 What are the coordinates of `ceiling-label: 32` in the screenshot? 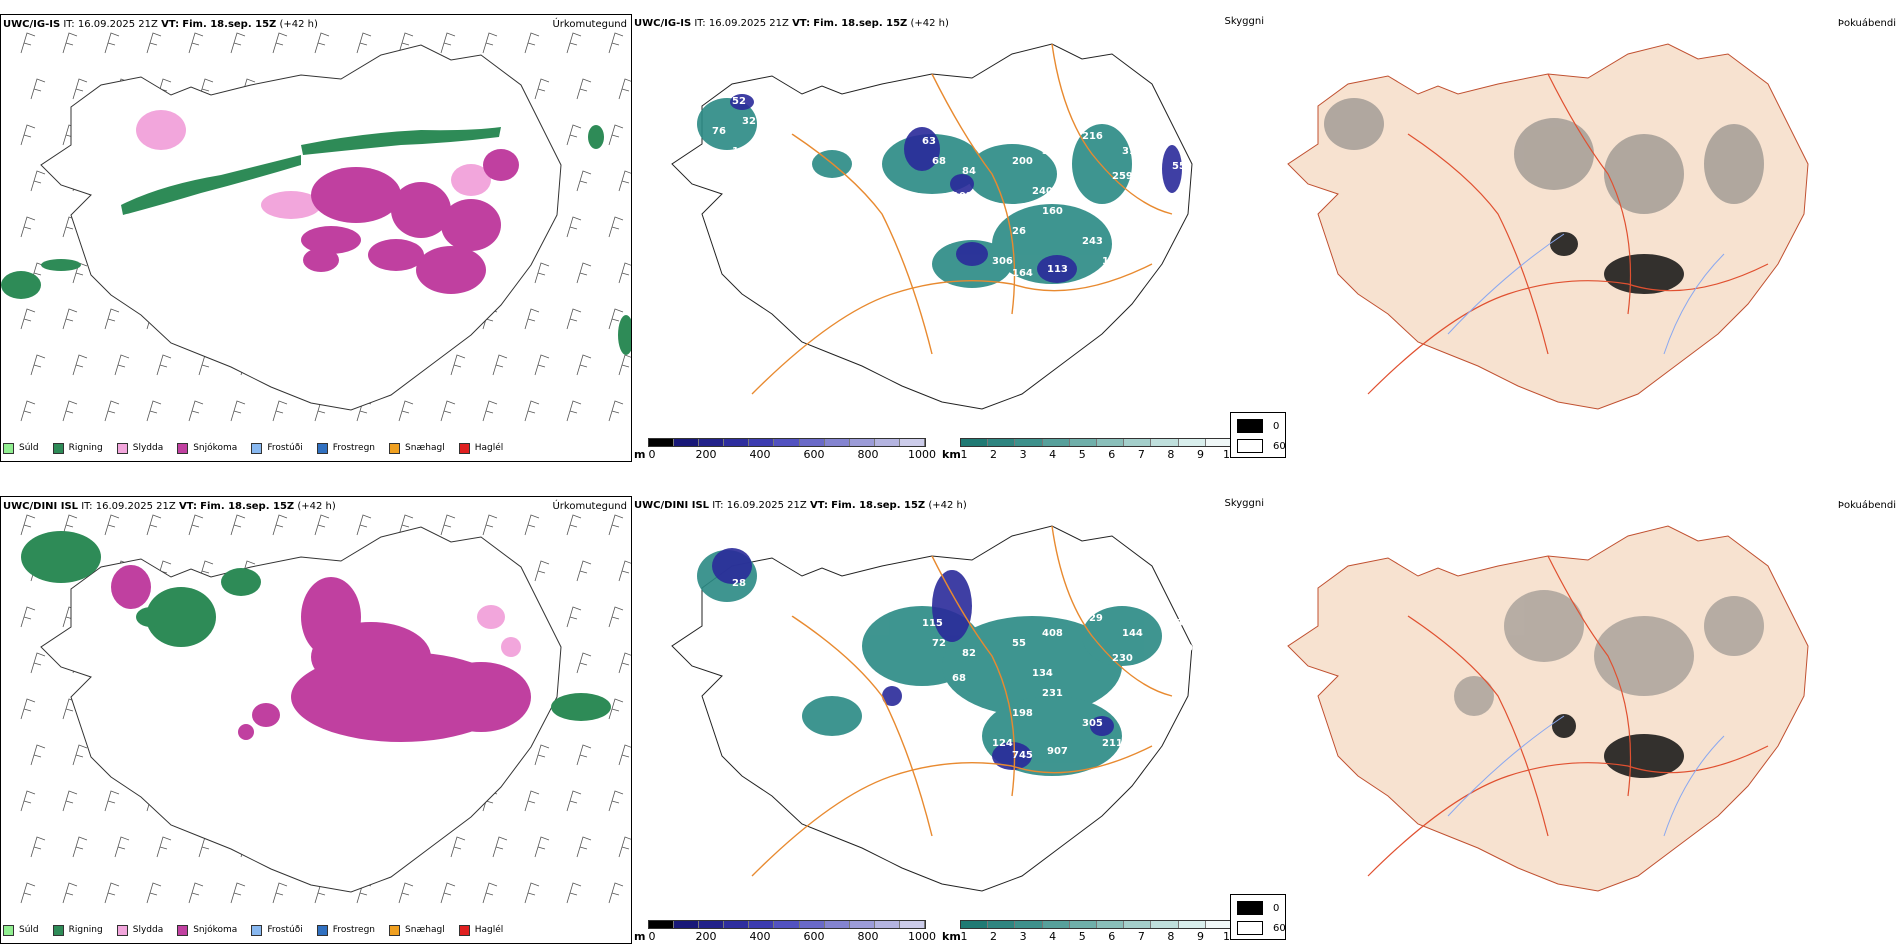 It's located at (749, 121).